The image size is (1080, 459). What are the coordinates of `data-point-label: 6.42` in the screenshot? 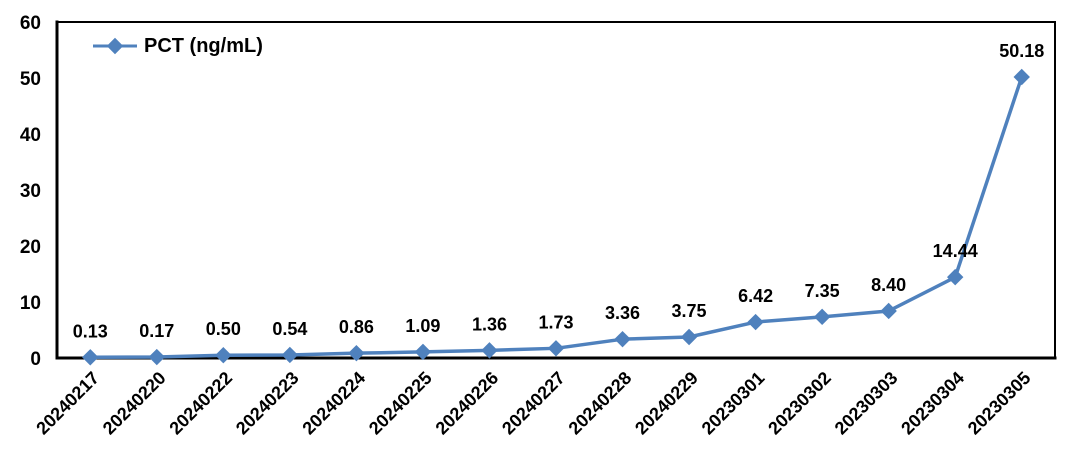 It's located at (755, 296).